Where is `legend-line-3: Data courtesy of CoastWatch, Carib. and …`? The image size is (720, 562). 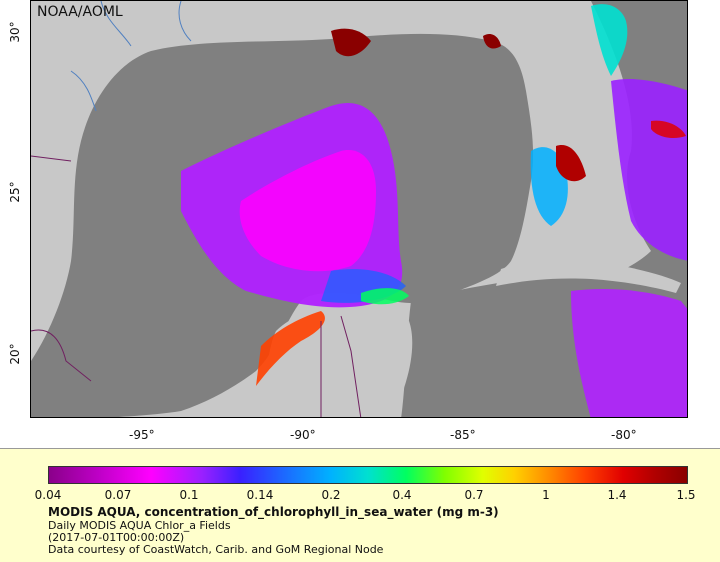
legend-line-3: Data courtesy of CoastWatch, Carib. and … is located at coordinates (216, 549).